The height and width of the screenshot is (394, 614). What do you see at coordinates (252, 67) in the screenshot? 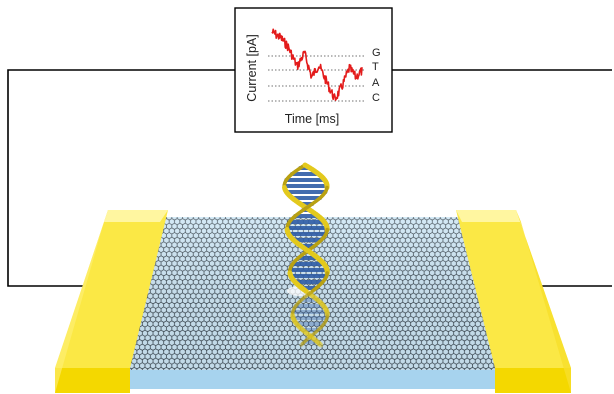
I see `y-axis-label: Current [pA]` at bounding box center [252, 67].